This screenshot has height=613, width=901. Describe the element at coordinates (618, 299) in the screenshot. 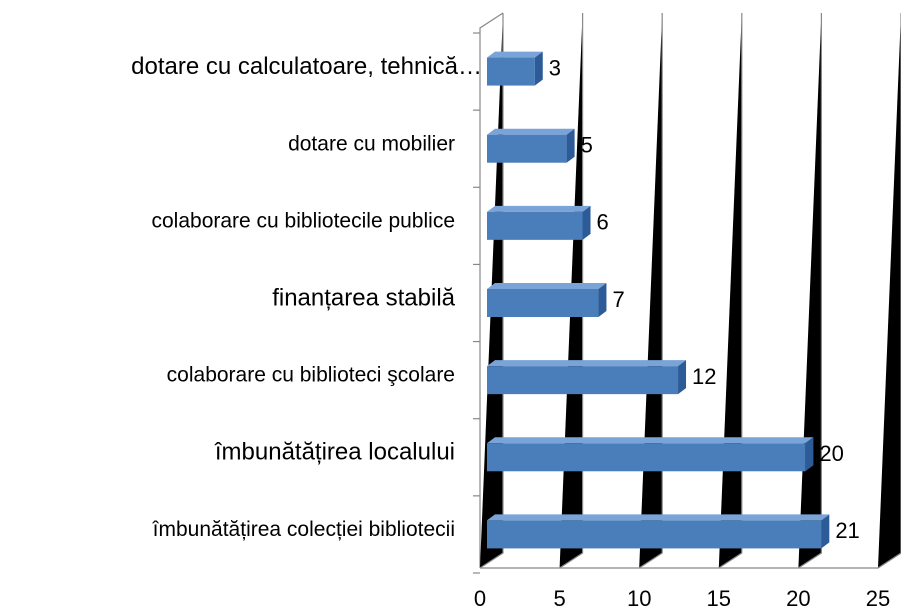

I see `value-label: 7` at that location.